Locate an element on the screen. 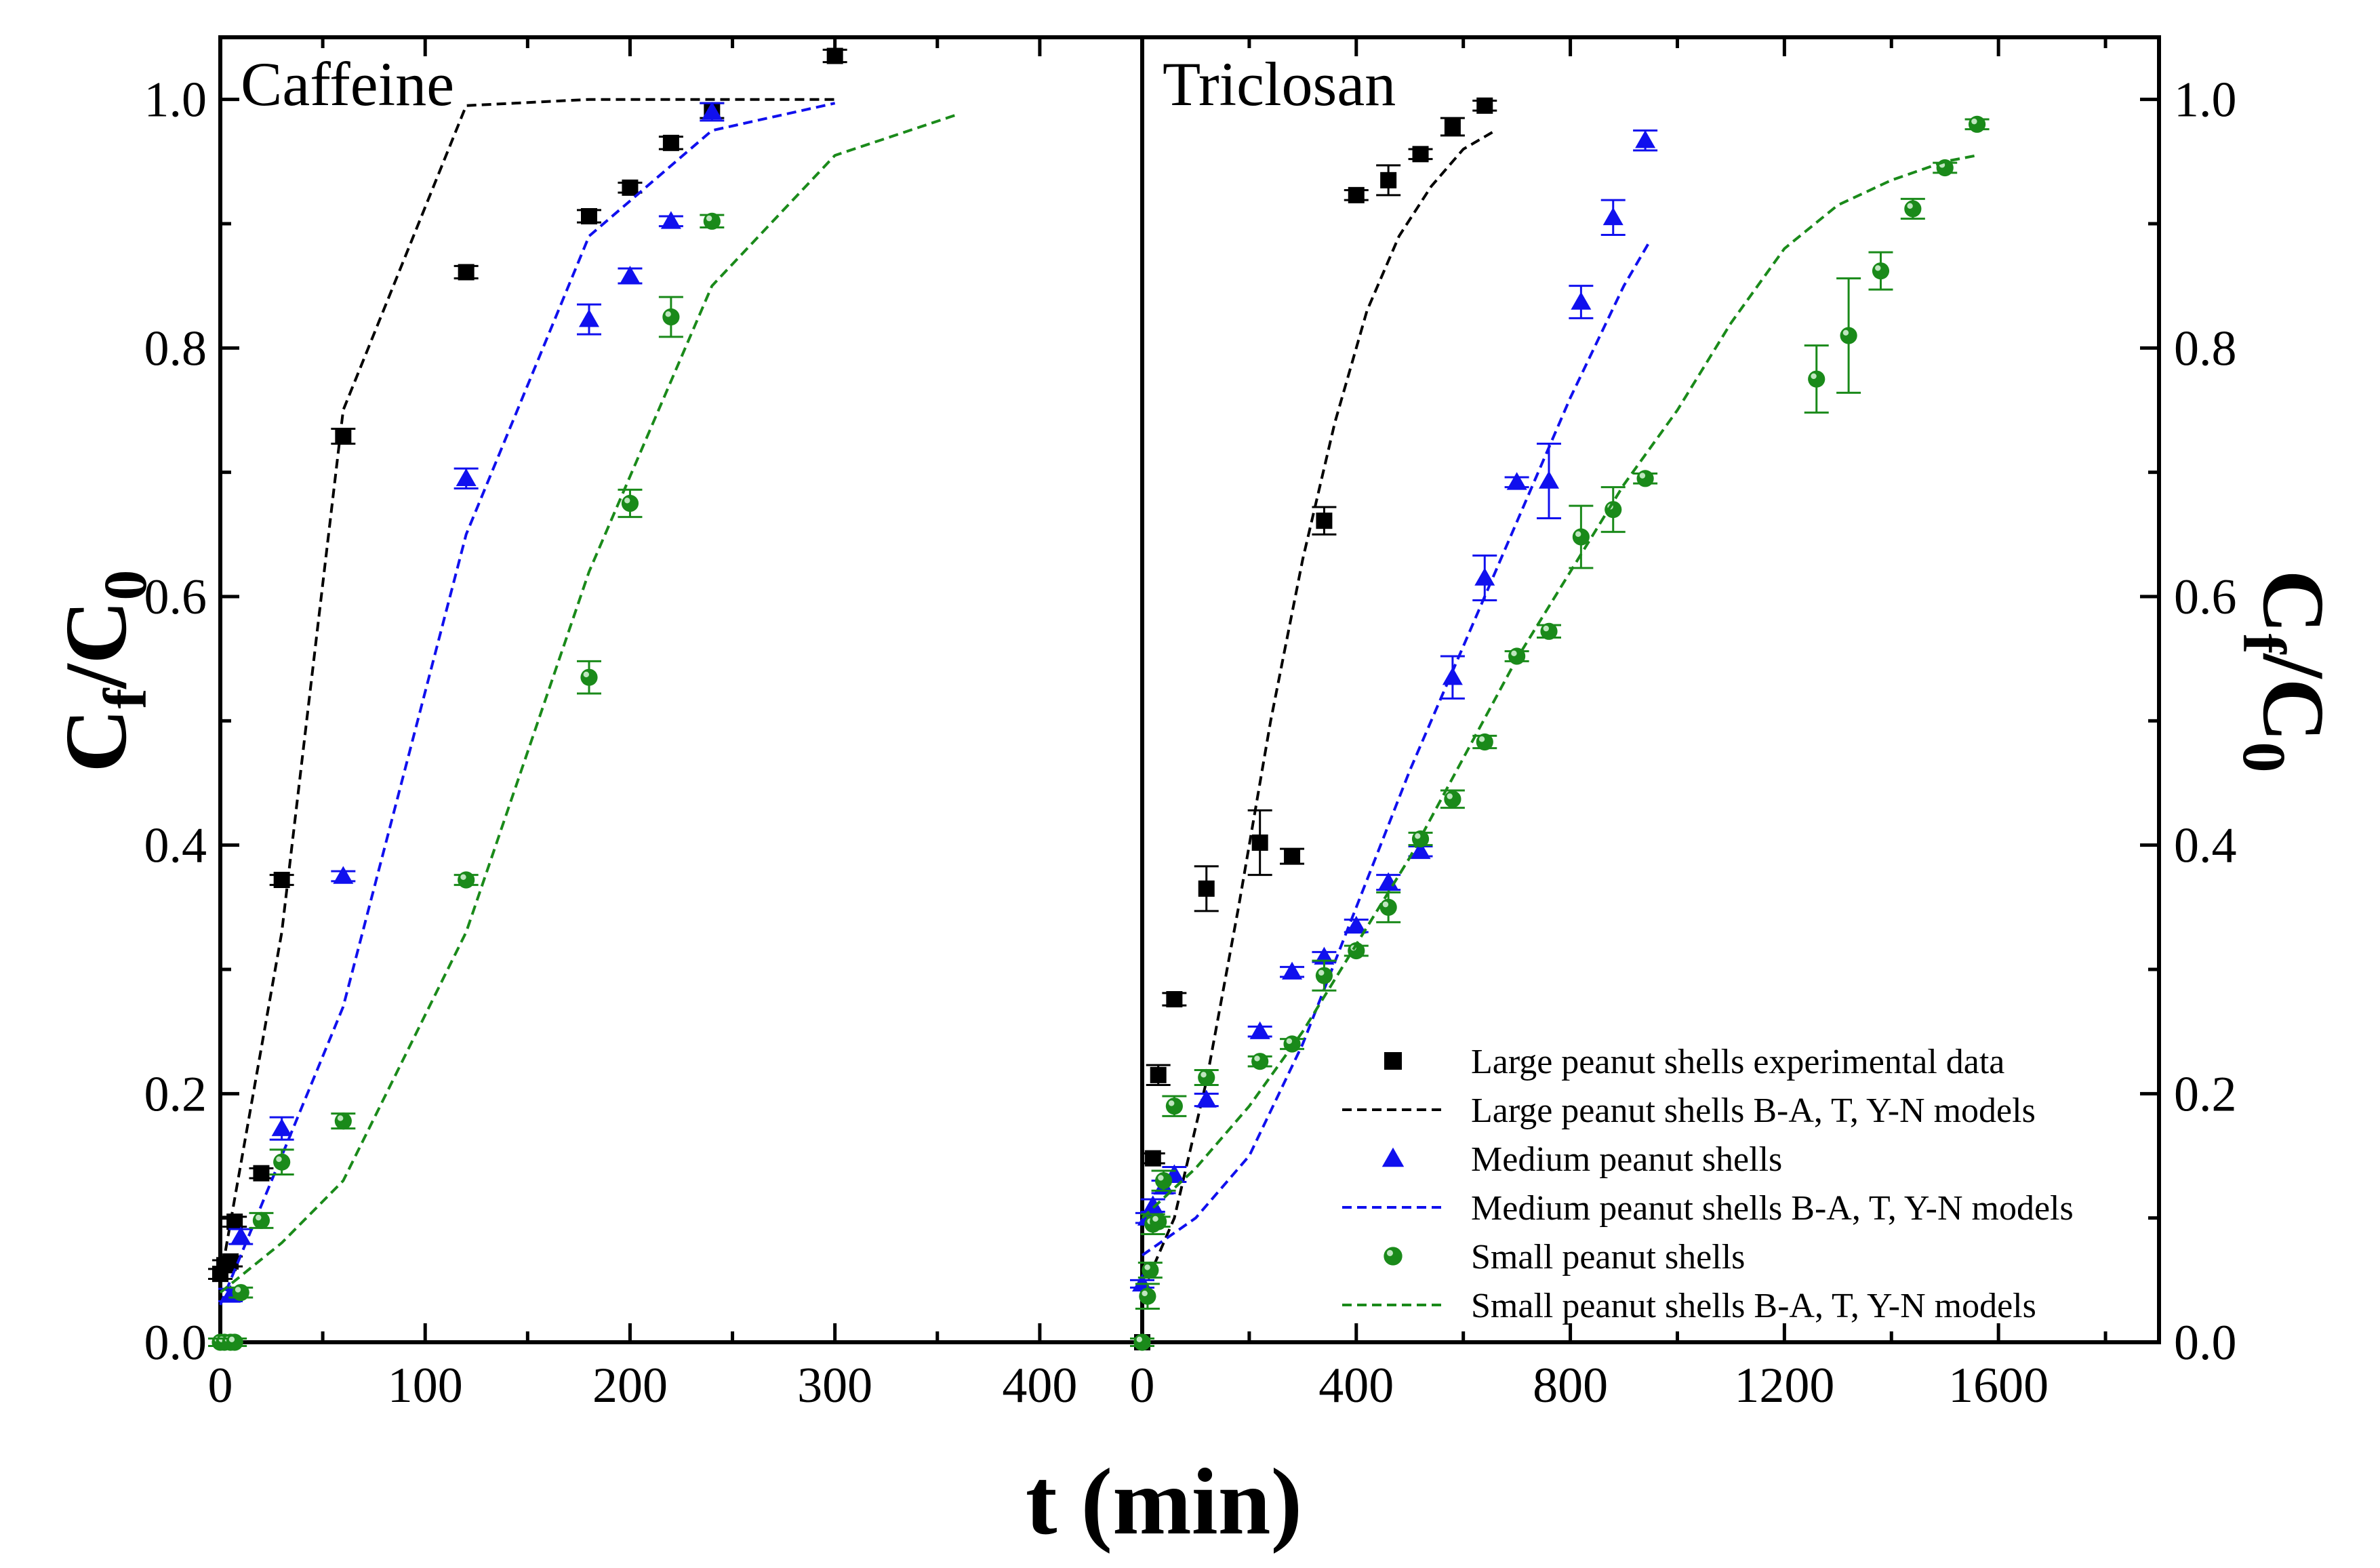  legend-label: Small peanut shells is located at coordinates (1608, 1257).